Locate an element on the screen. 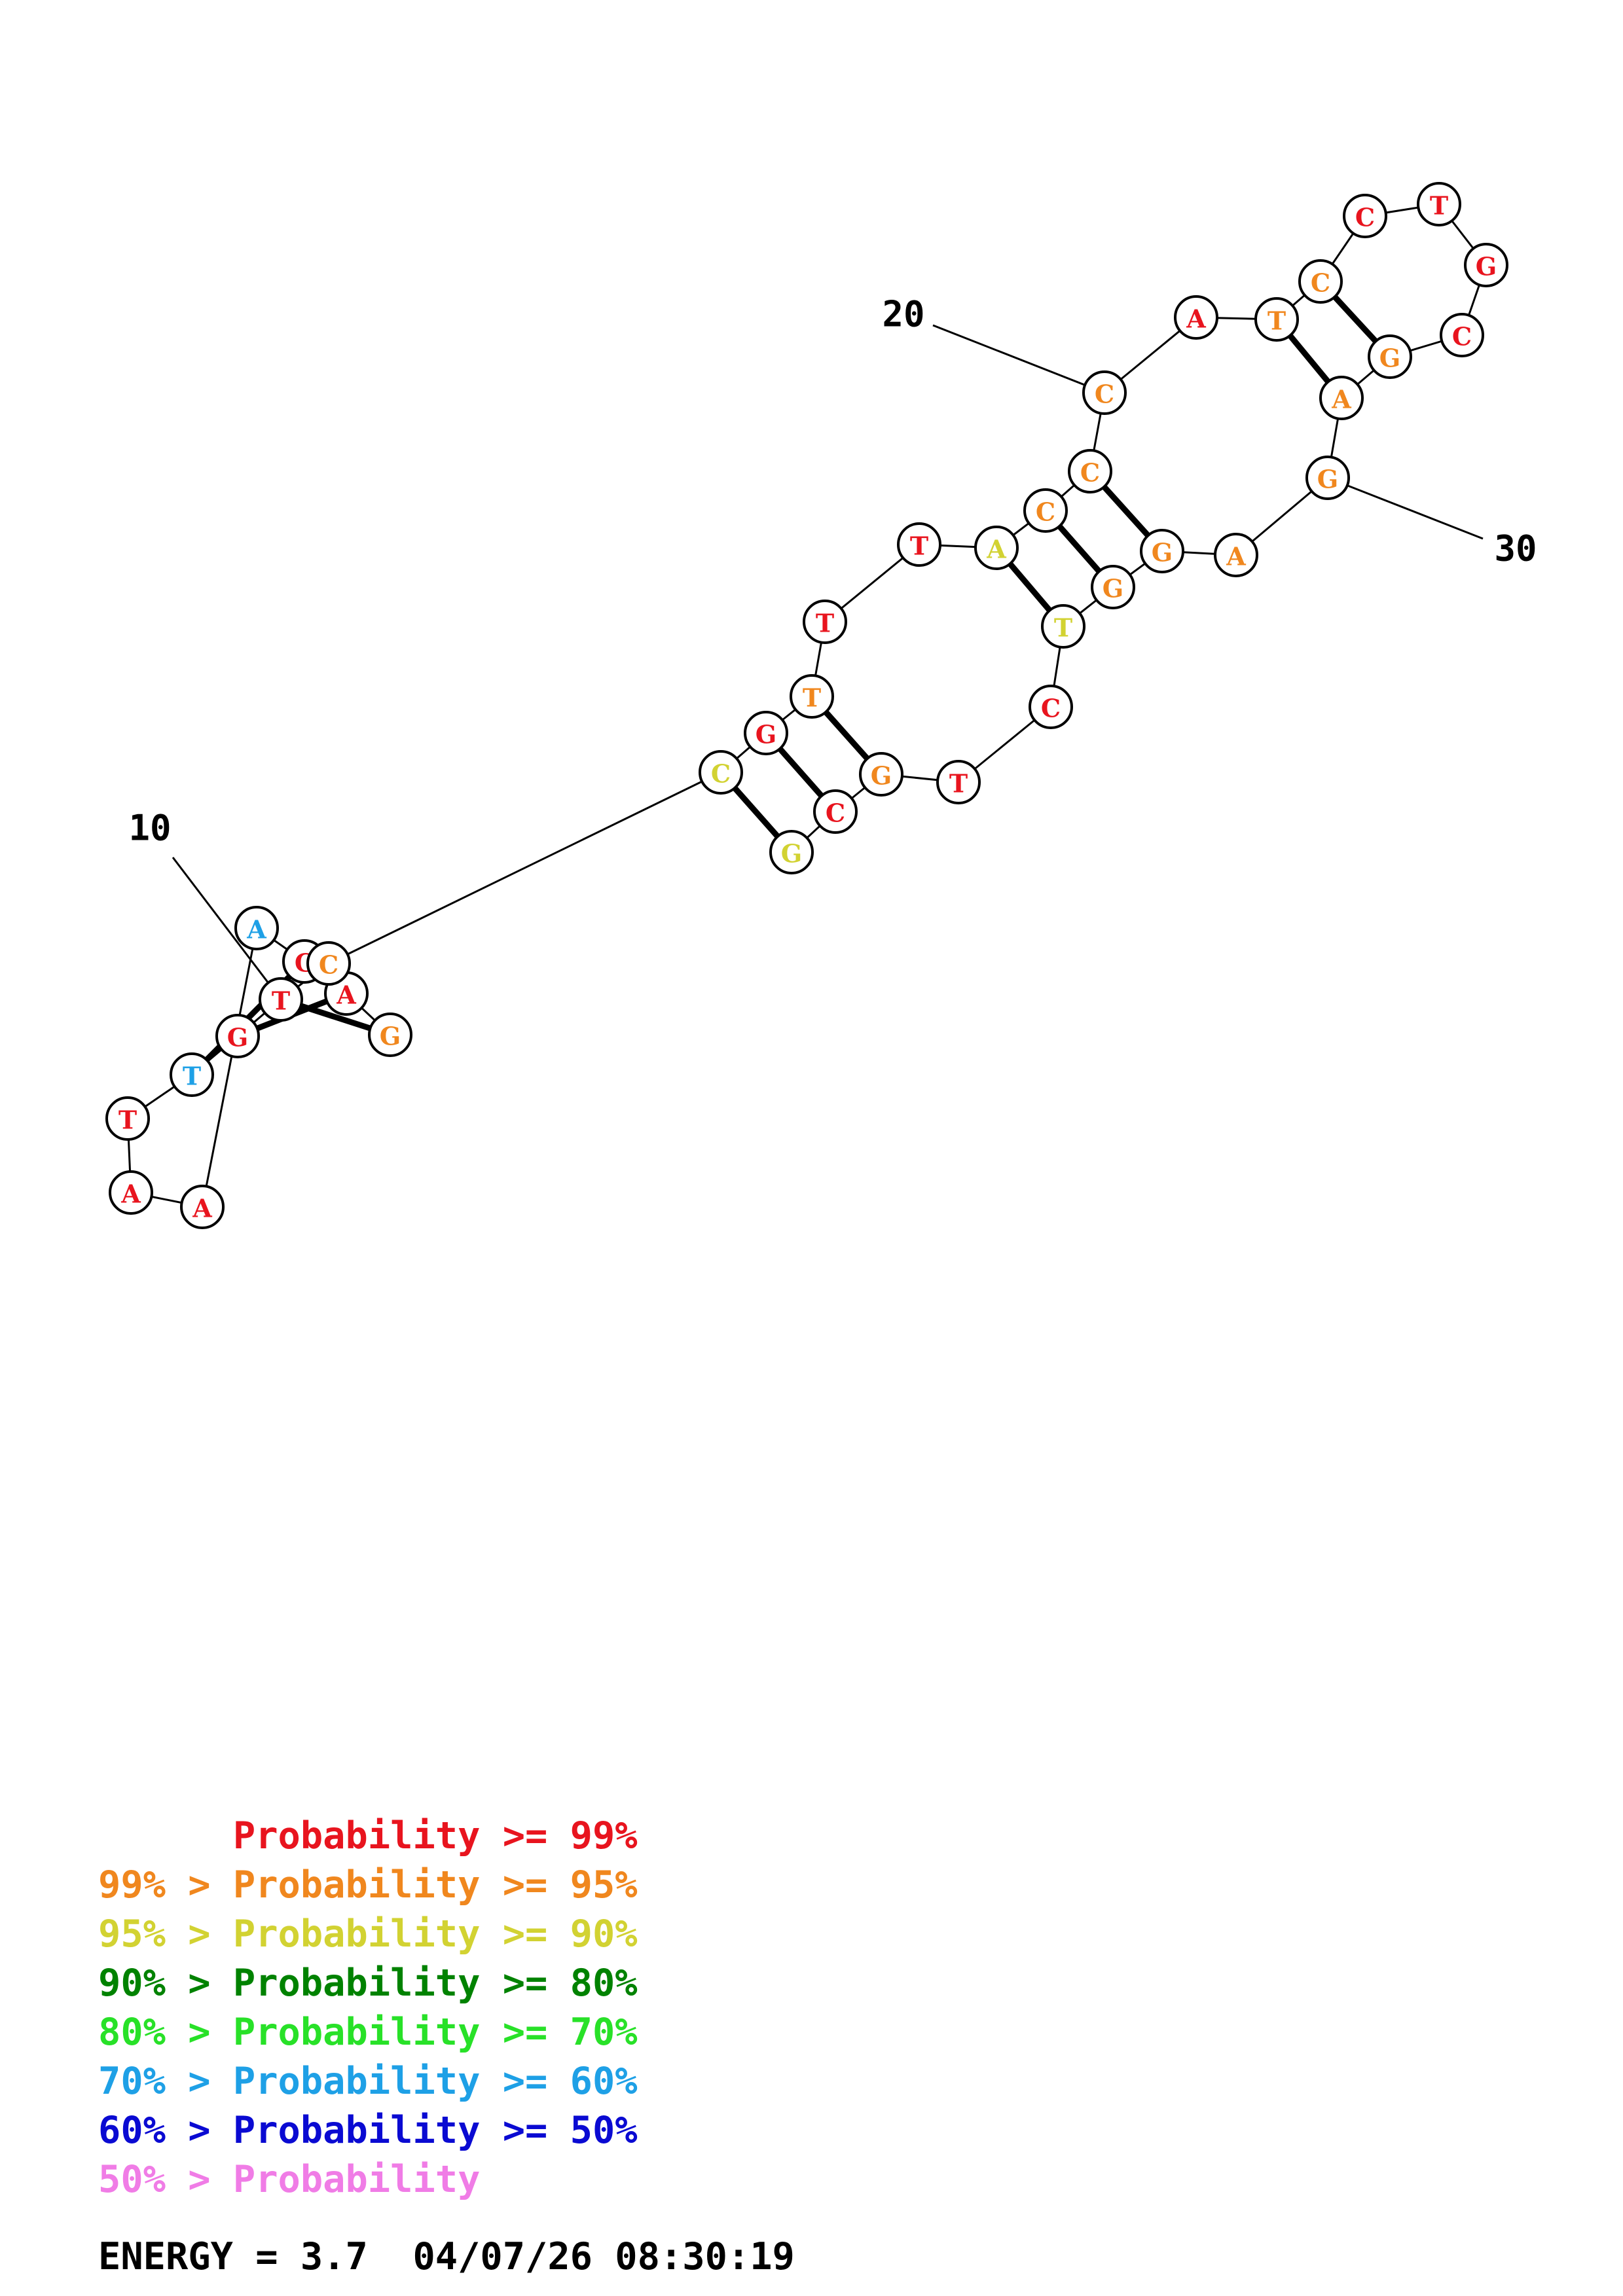  legend-label: Probability >= 99% is located at coordinates (435, 1835).